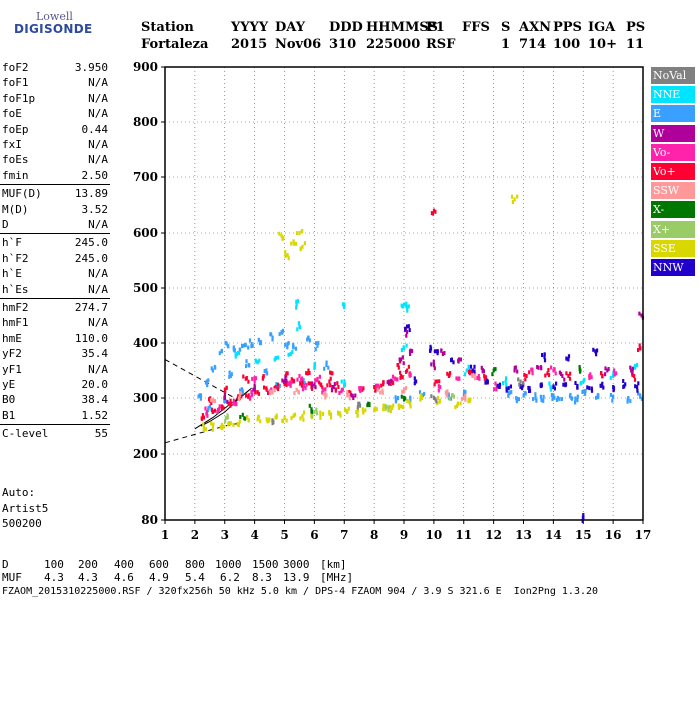  What do you see at coordinates (54, 577) in the screenshot?
I see `footer-muf-value: 4.3` at bounding box center [54, 577].